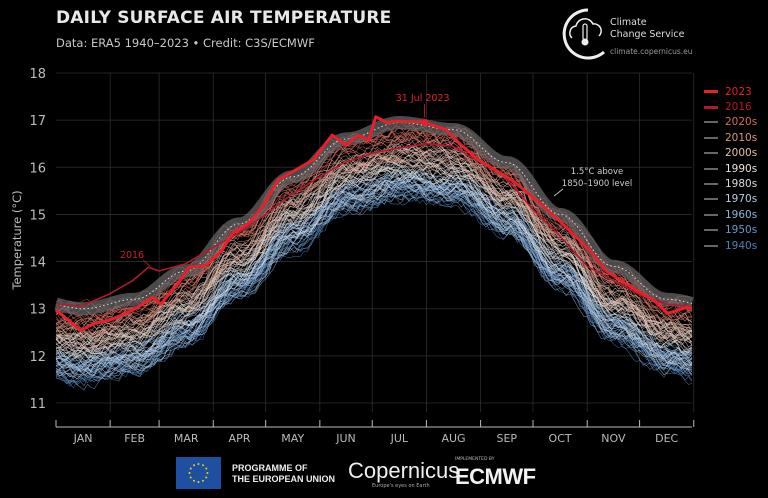 This screenshot has width=768, height=498. Describe the element at coordinates (37, 357) in the screenshot. I see `y-tick-label: 12` at that location.